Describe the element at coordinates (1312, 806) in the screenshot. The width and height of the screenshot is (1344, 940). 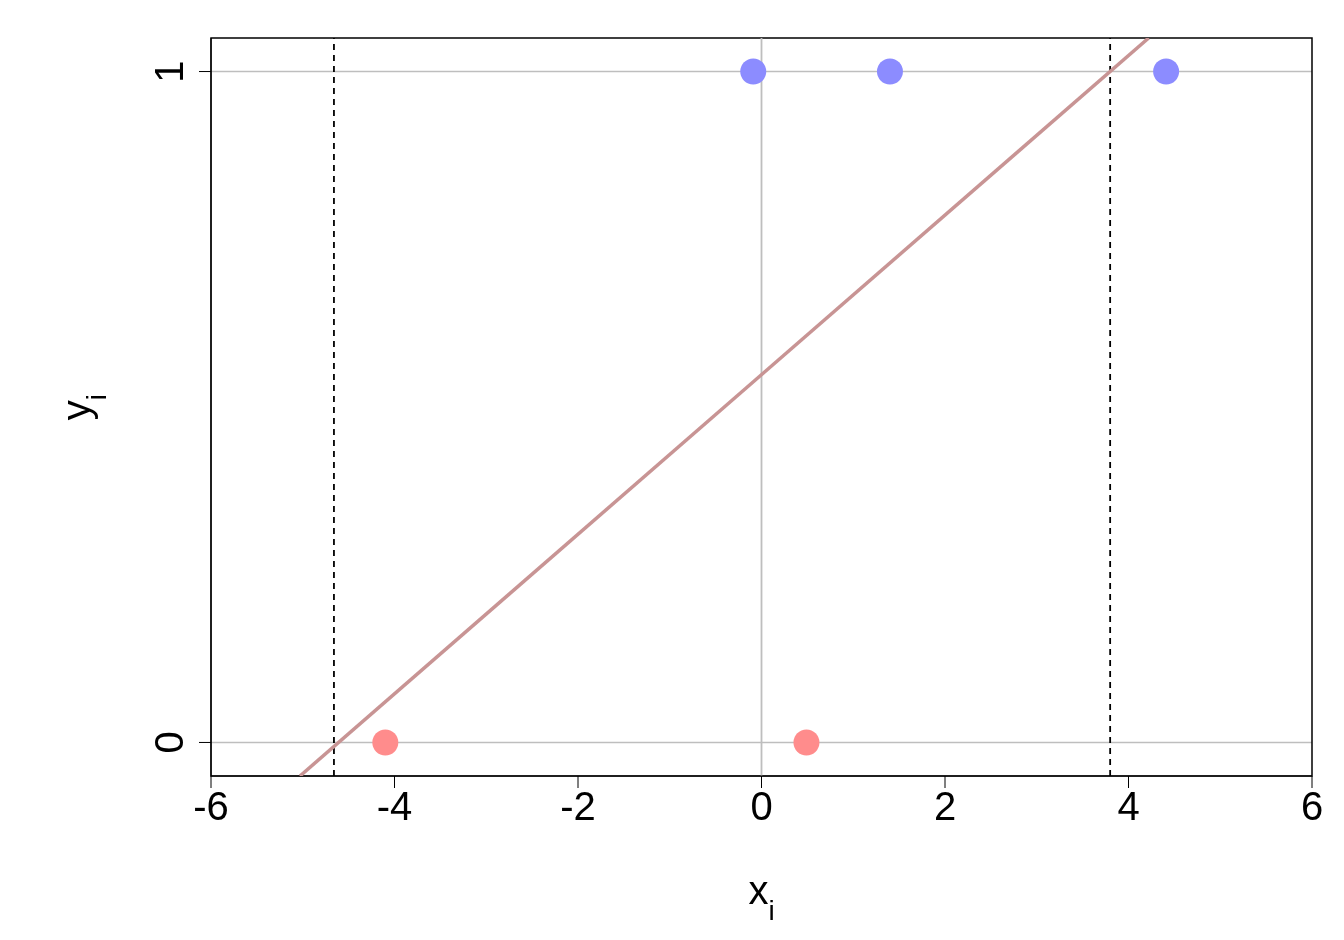
I see `x-tick-label: 6` at that location.